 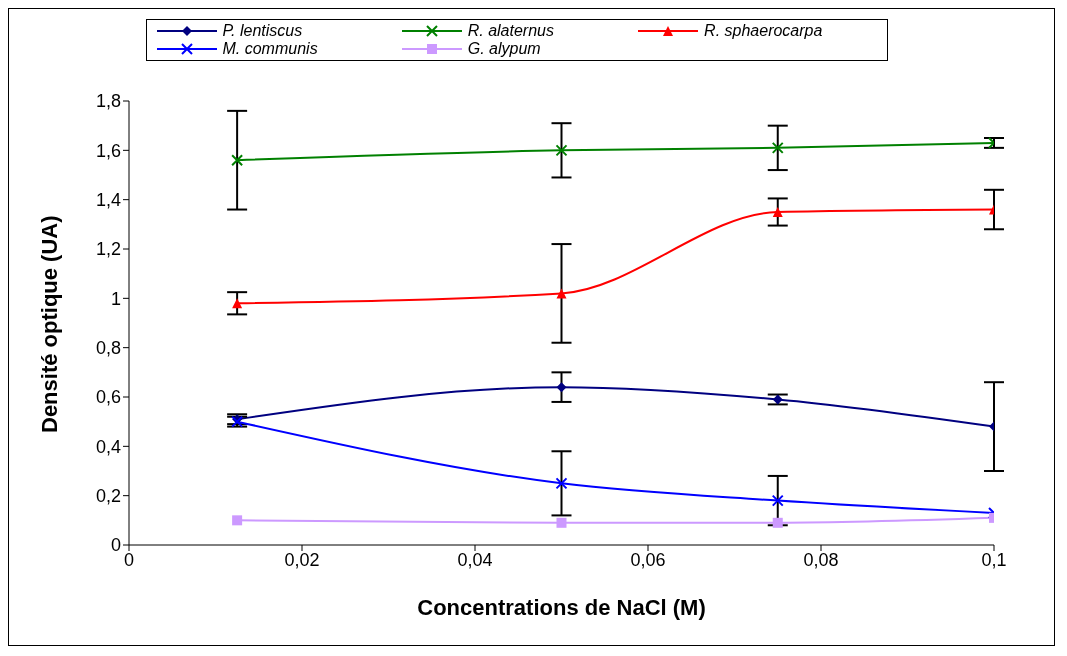 What do you see at coordinates (302, 559) in the screenshot?
I see `x-tick-label: 0,02` at bounding box center [302, 559].